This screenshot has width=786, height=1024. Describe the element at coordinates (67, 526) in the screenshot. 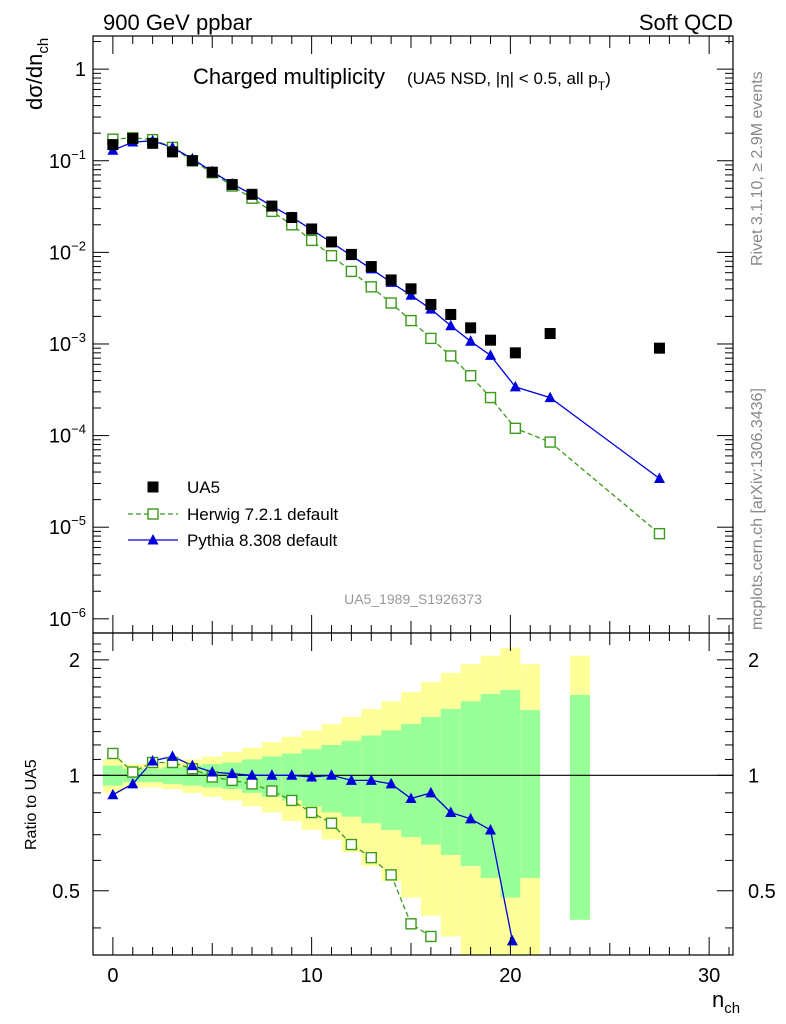

I see `main-y-tick-label: 10⁻⁵` at that location.